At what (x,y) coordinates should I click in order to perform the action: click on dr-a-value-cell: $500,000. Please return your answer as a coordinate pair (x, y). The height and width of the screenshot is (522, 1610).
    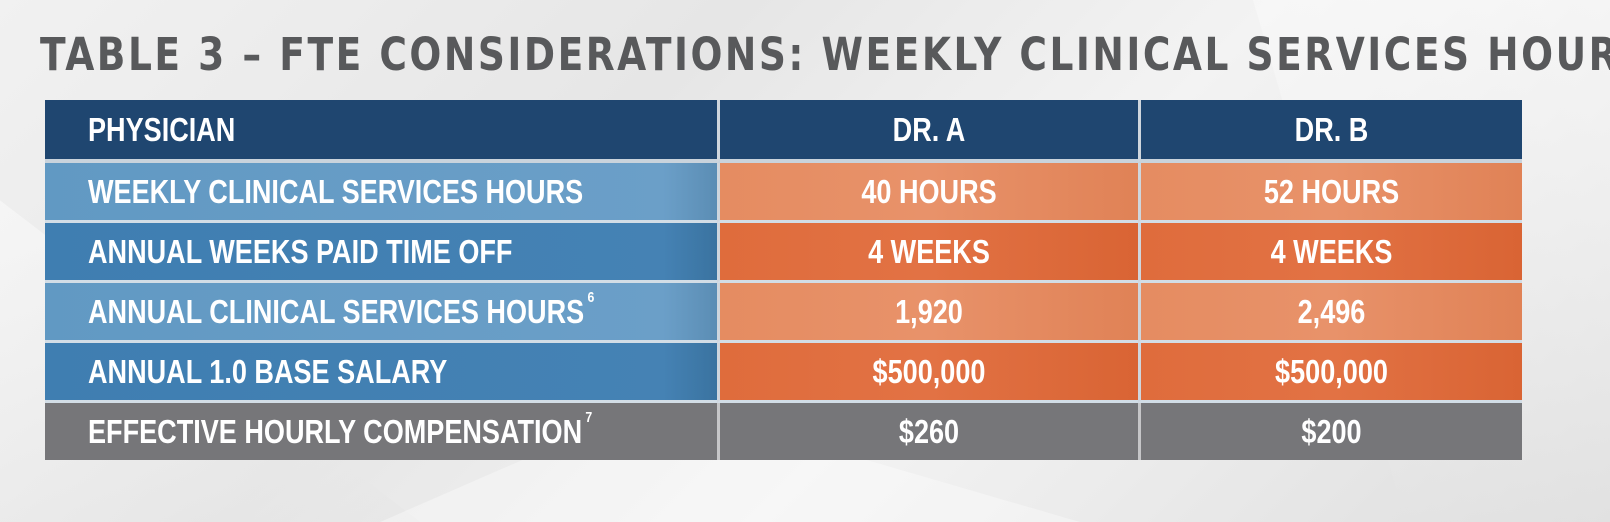
    Looking at the image, I should click on (927, 373).